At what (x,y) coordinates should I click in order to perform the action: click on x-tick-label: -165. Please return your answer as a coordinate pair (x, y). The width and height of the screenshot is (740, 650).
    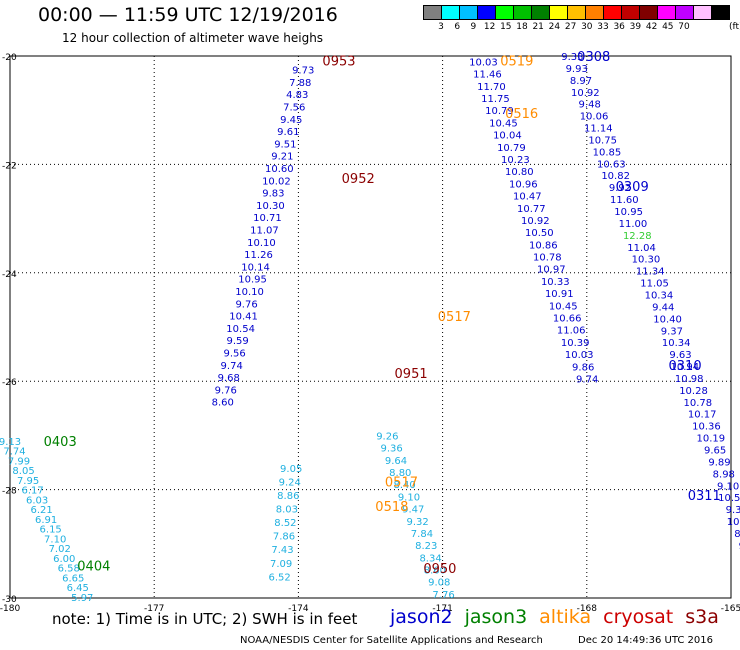
    Looking at the image, I should click on (730, 609).